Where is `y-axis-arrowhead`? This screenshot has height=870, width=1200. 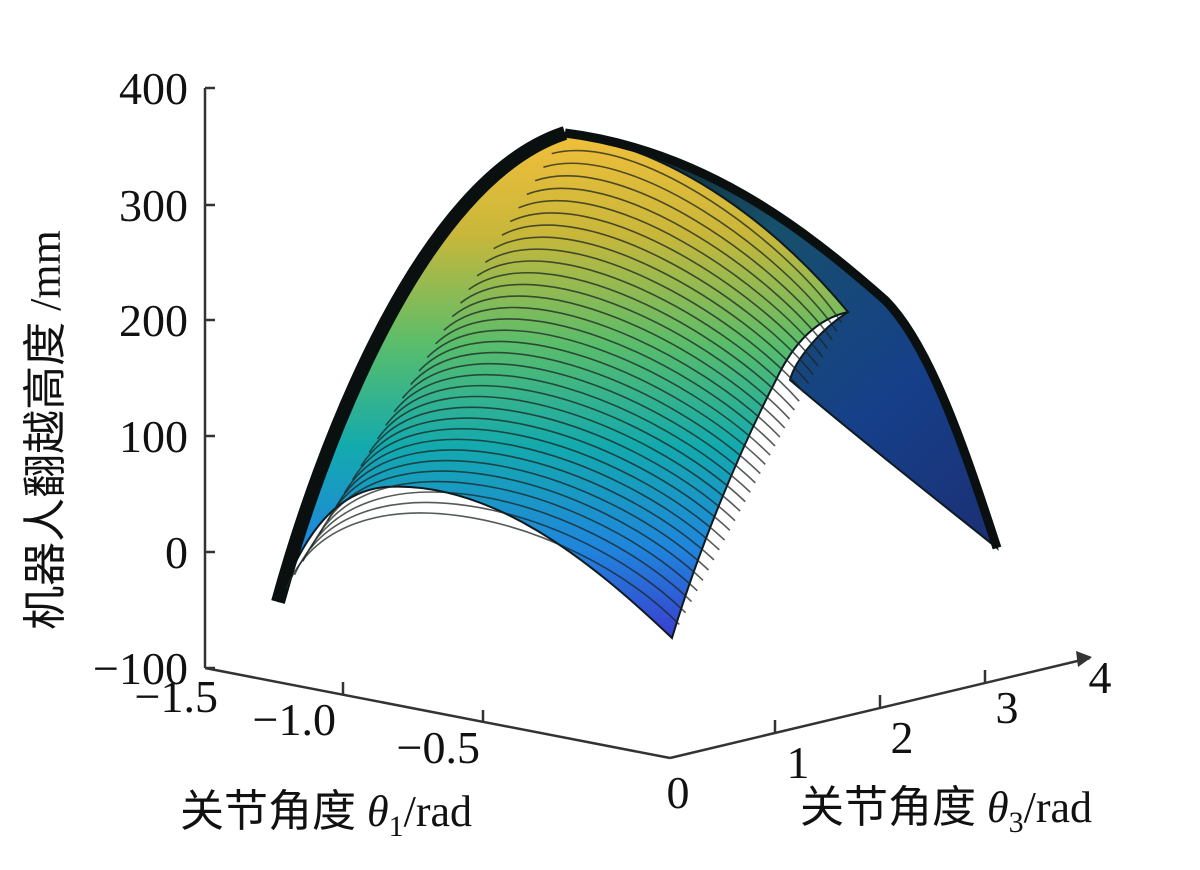
y-axis-arrowhead is located at coordinates (1084, 659).